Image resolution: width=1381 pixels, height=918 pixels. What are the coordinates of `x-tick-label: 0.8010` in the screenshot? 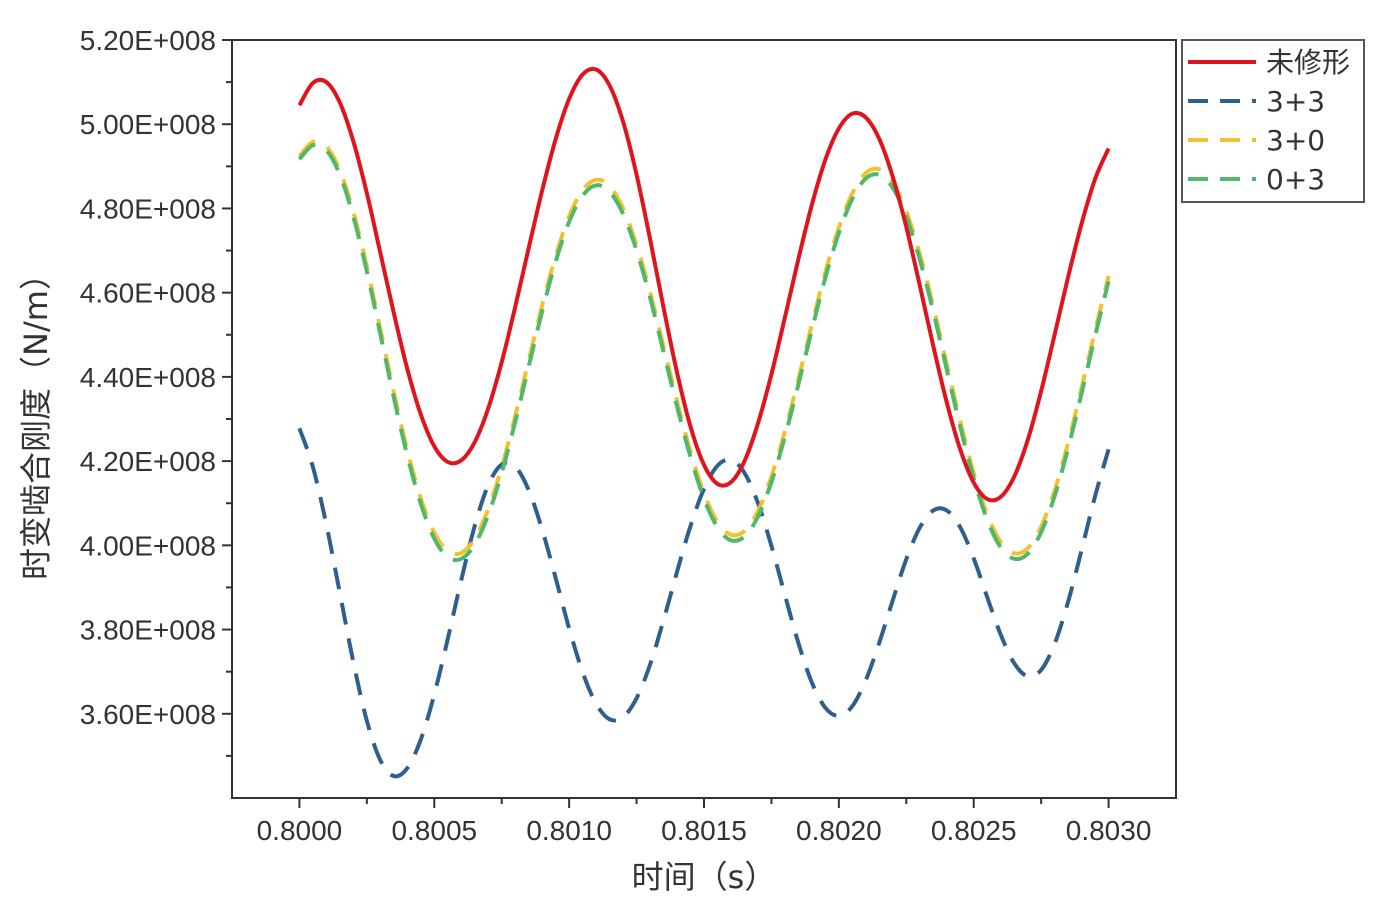 It's located at (569, 830).